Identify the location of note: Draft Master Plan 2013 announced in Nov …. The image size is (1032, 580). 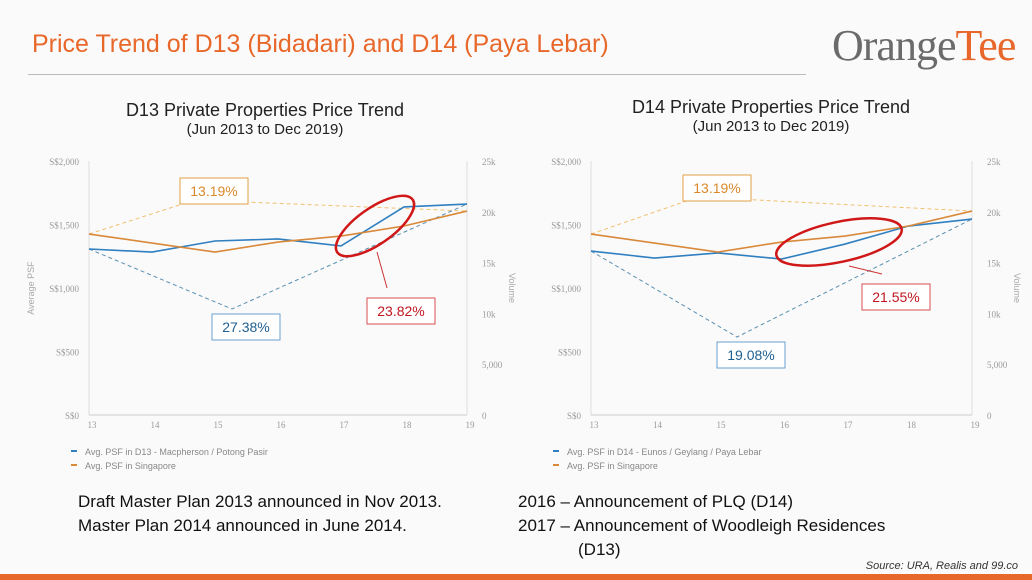
(260, 501).